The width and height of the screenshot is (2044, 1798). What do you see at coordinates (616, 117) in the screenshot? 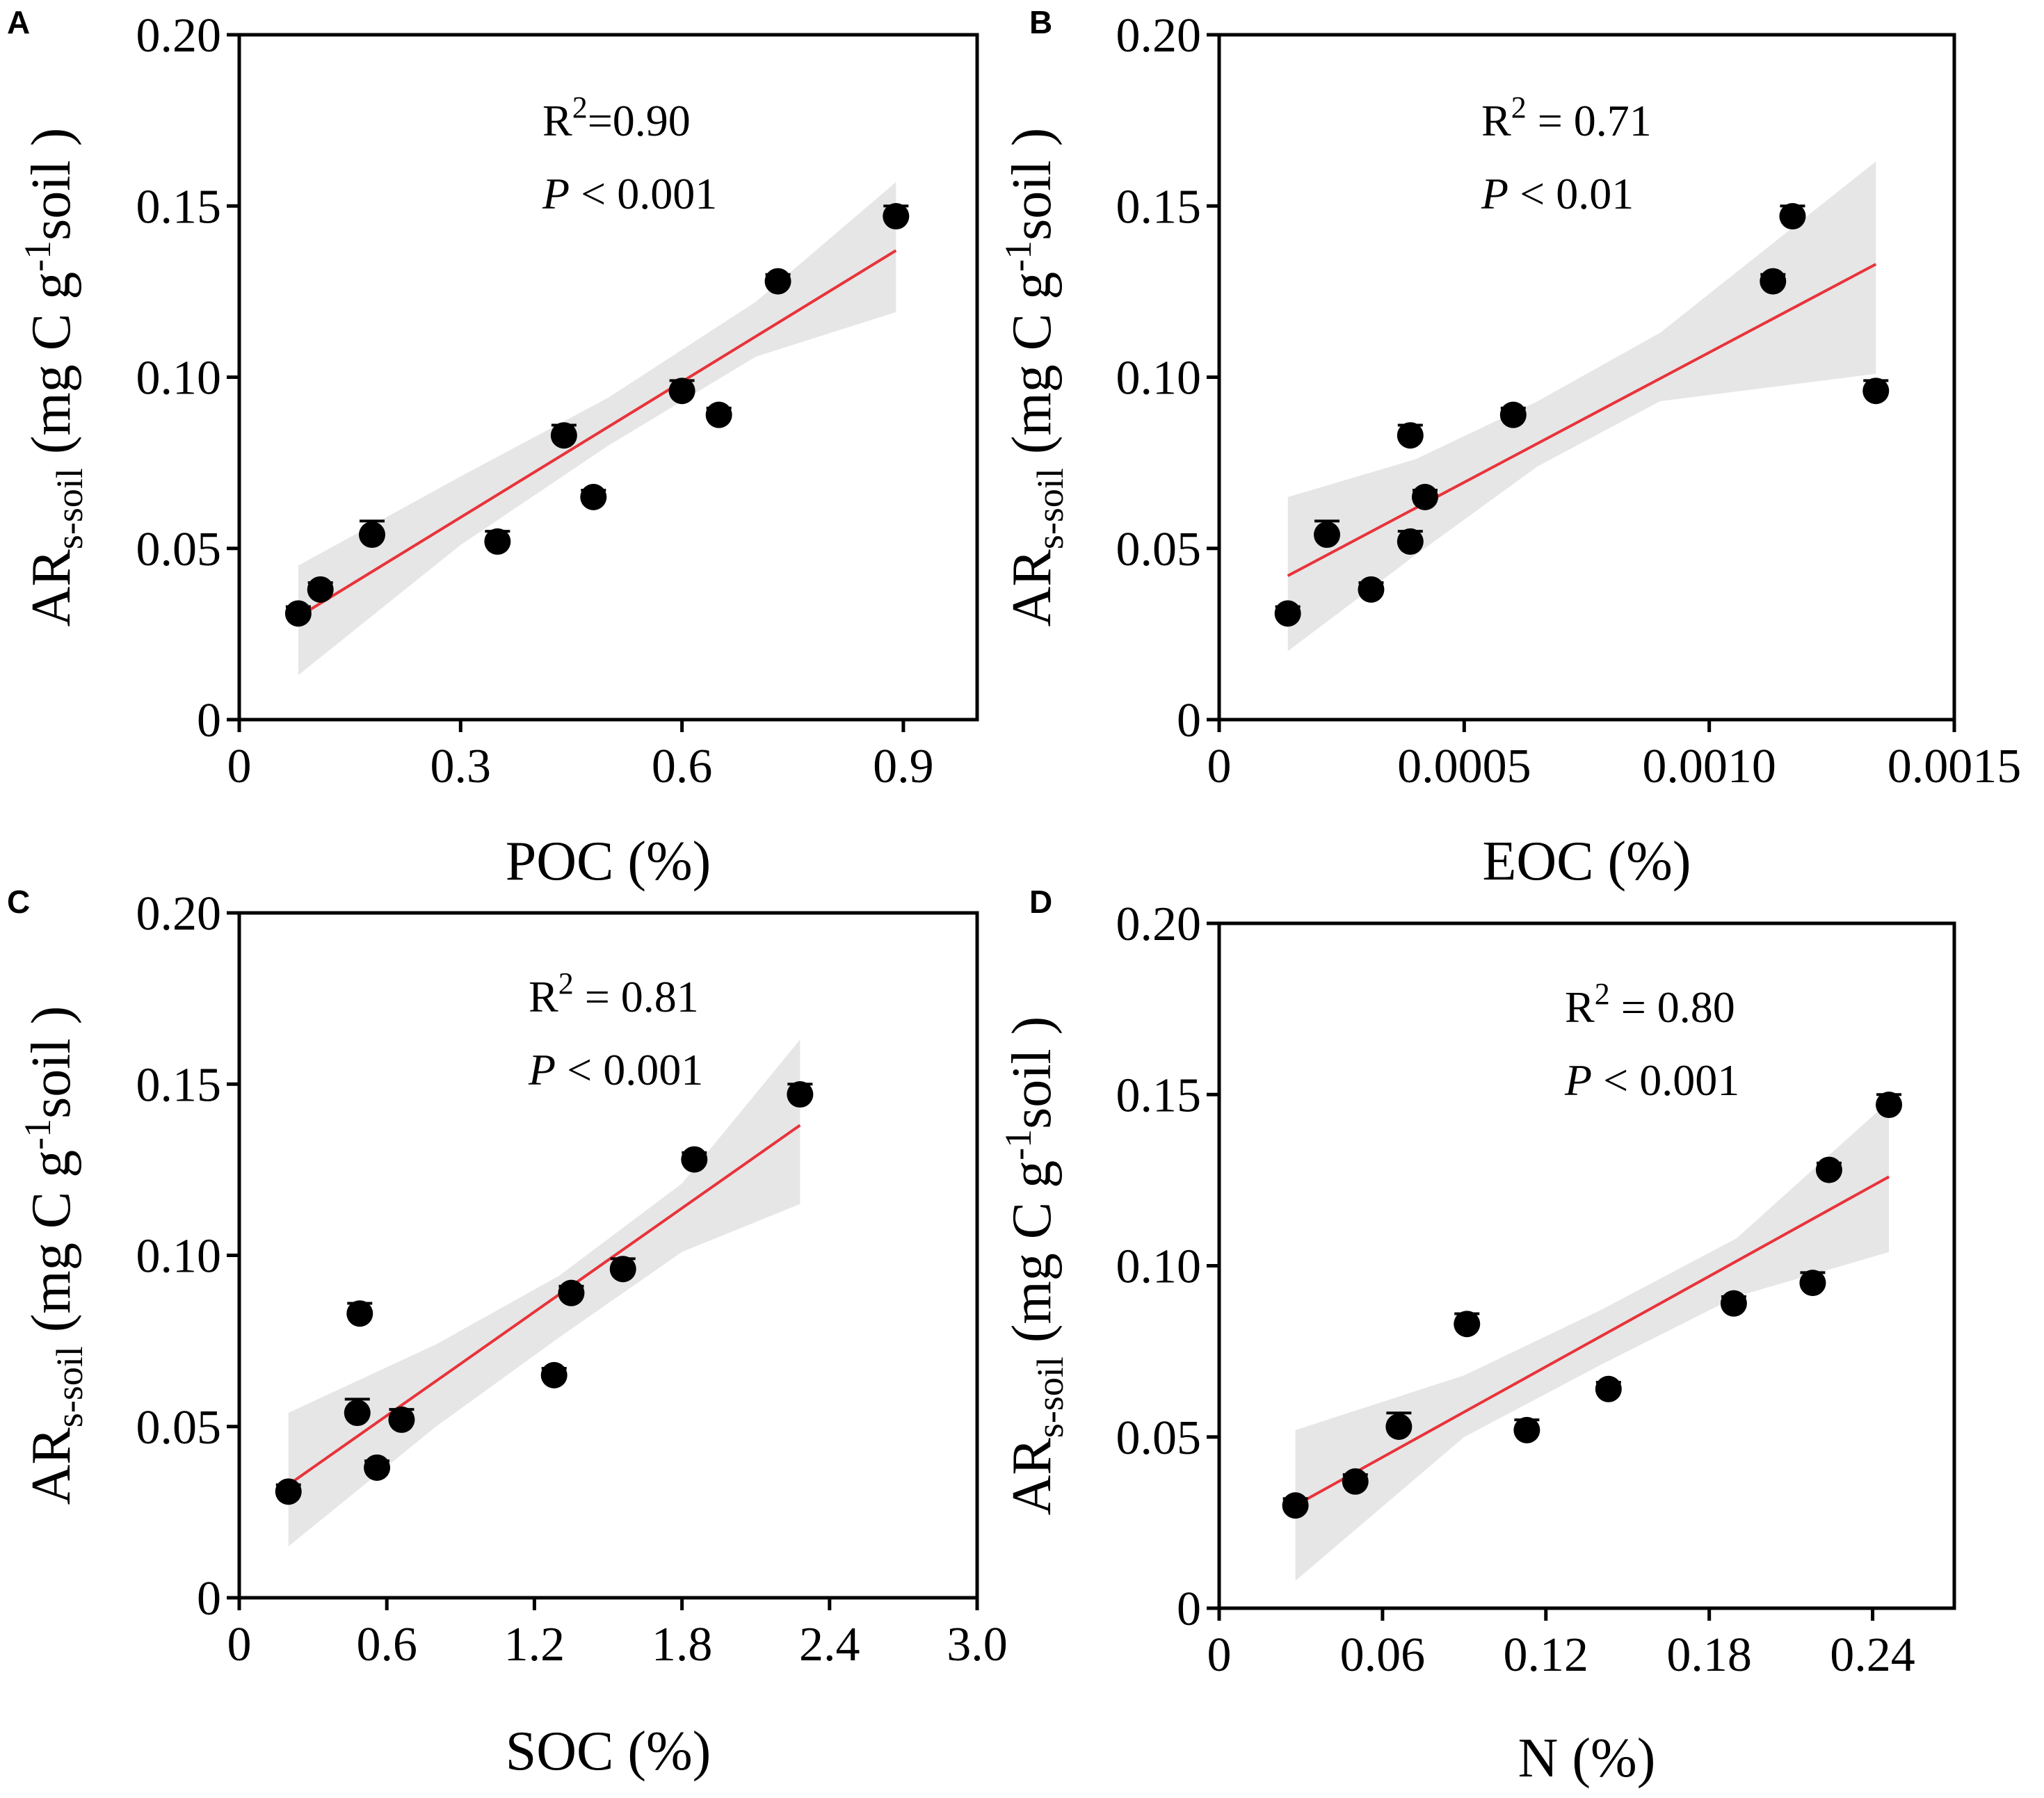
I see `r-squared-annotation: R2=0.90` at bounding box center [616, 117].